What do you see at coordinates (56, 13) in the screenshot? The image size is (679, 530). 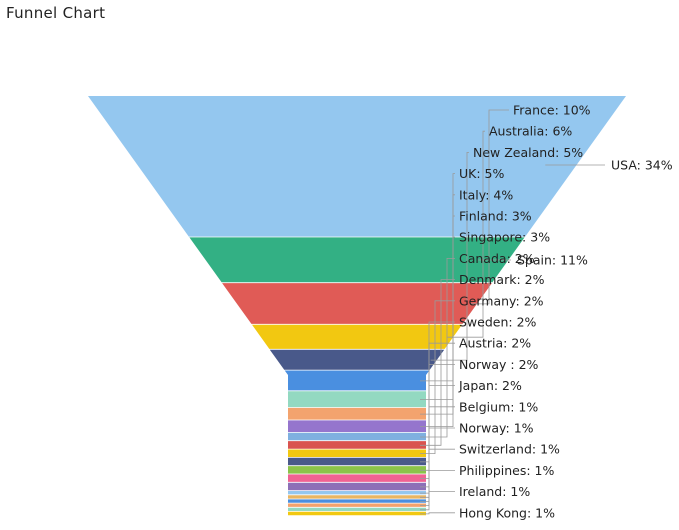 I see `chart-title: Funnel Chart` at bounding box center [56, 13].